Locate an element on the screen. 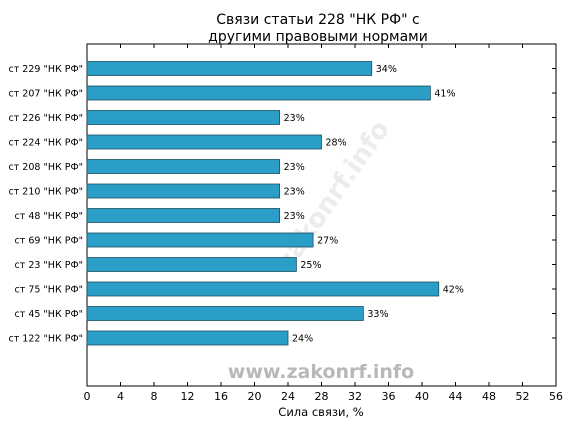  category-label: ст 48 "НК РФ" is located at coordinates (49, 216).